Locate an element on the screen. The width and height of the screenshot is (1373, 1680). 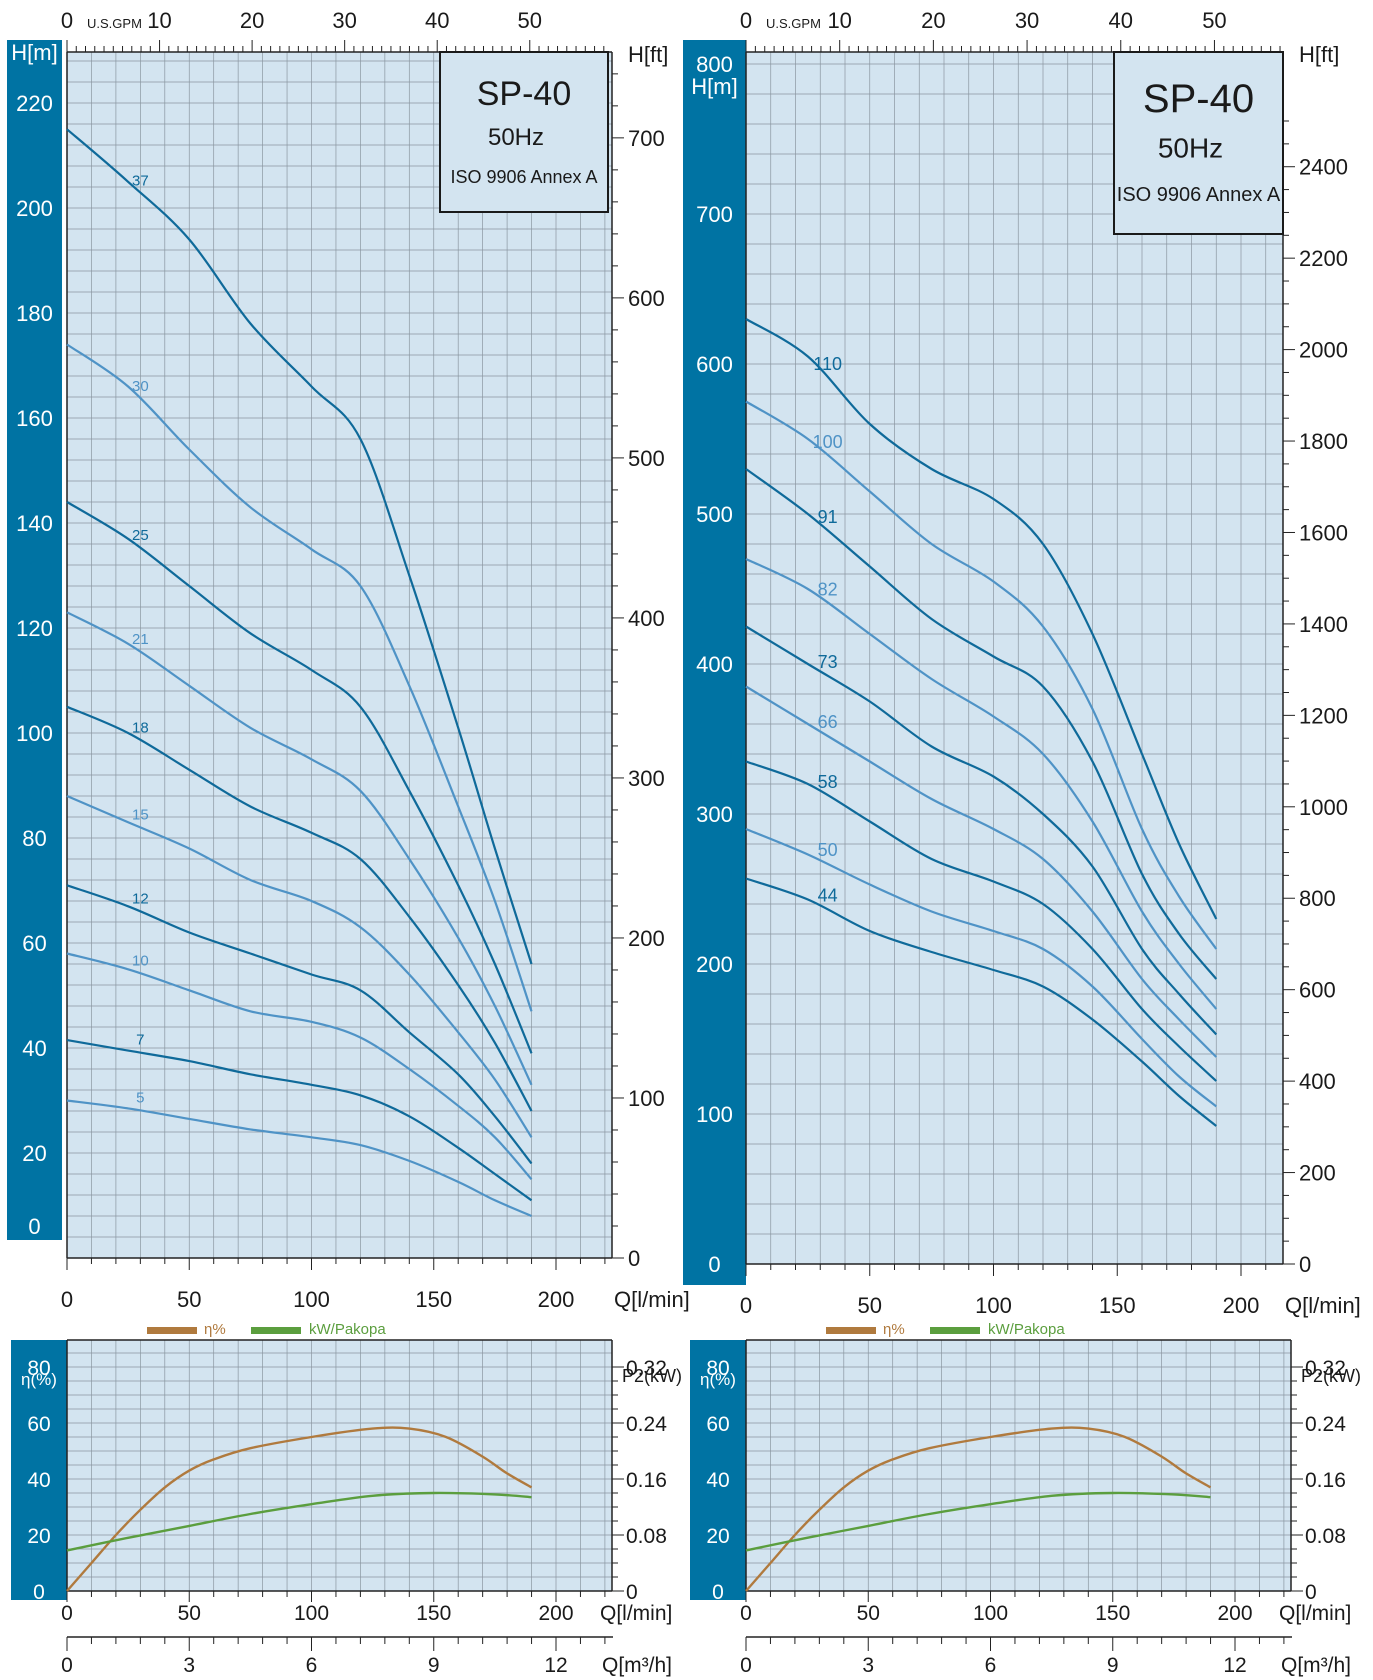
legend-swatch-eta is located at coordinates (851, 1330).